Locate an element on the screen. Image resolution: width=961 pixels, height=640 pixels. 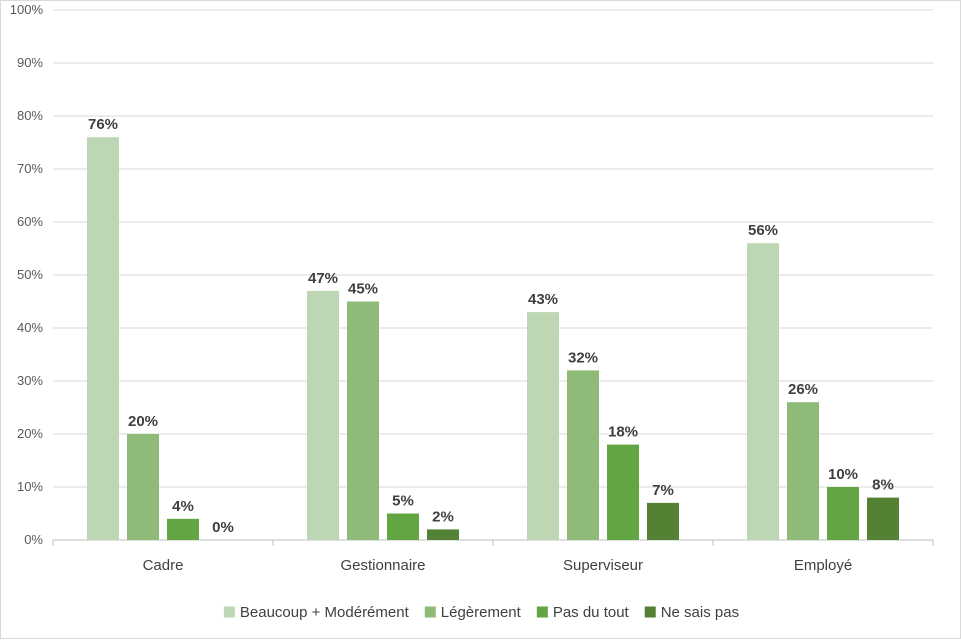
data-label: 18% is located at coordinates (623, 432).